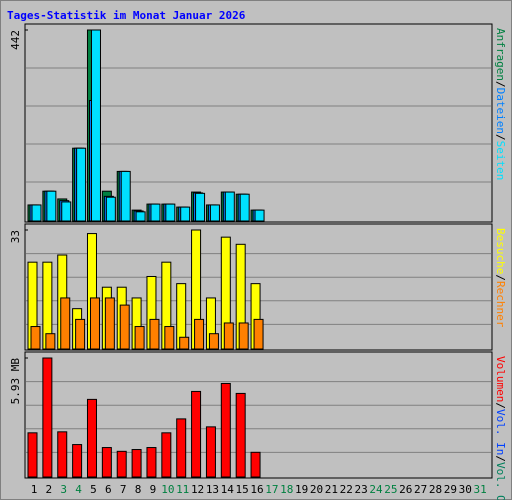  I want to click on legend: Volumen/Vol. In/Vol. Out, so click(500, 428).